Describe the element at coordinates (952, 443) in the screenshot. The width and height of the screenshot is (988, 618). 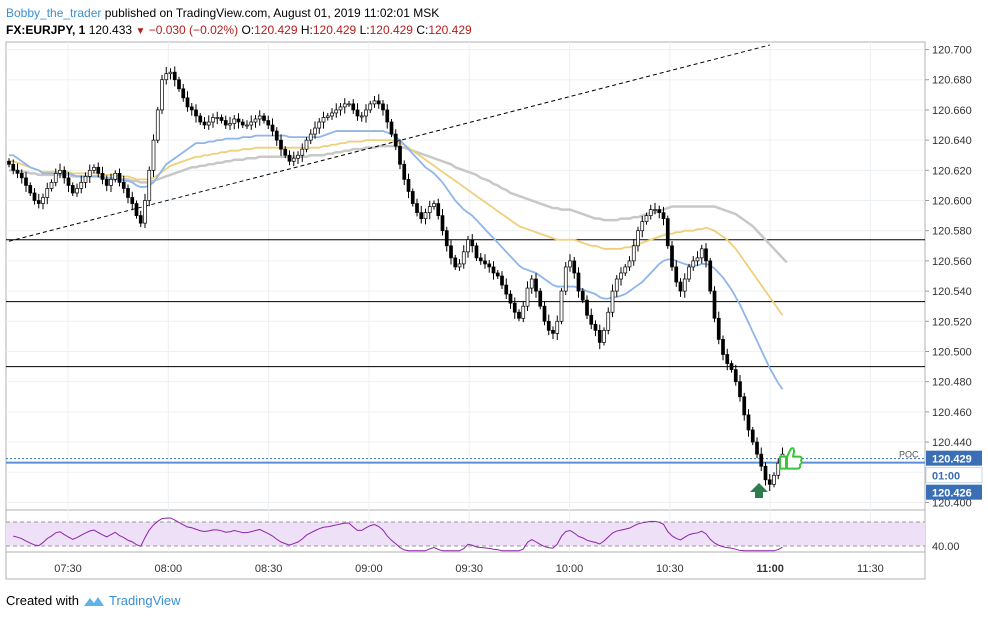
I see `y-tick-label: 120.440` at that location.